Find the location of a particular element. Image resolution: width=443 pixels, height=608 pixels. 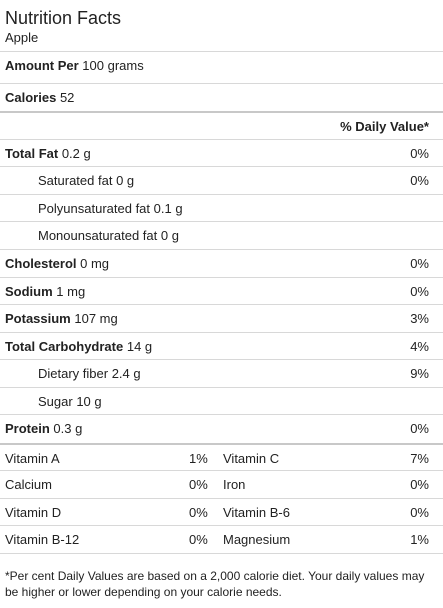

serving-value: 100 grams is located at coordinates (113, 65).